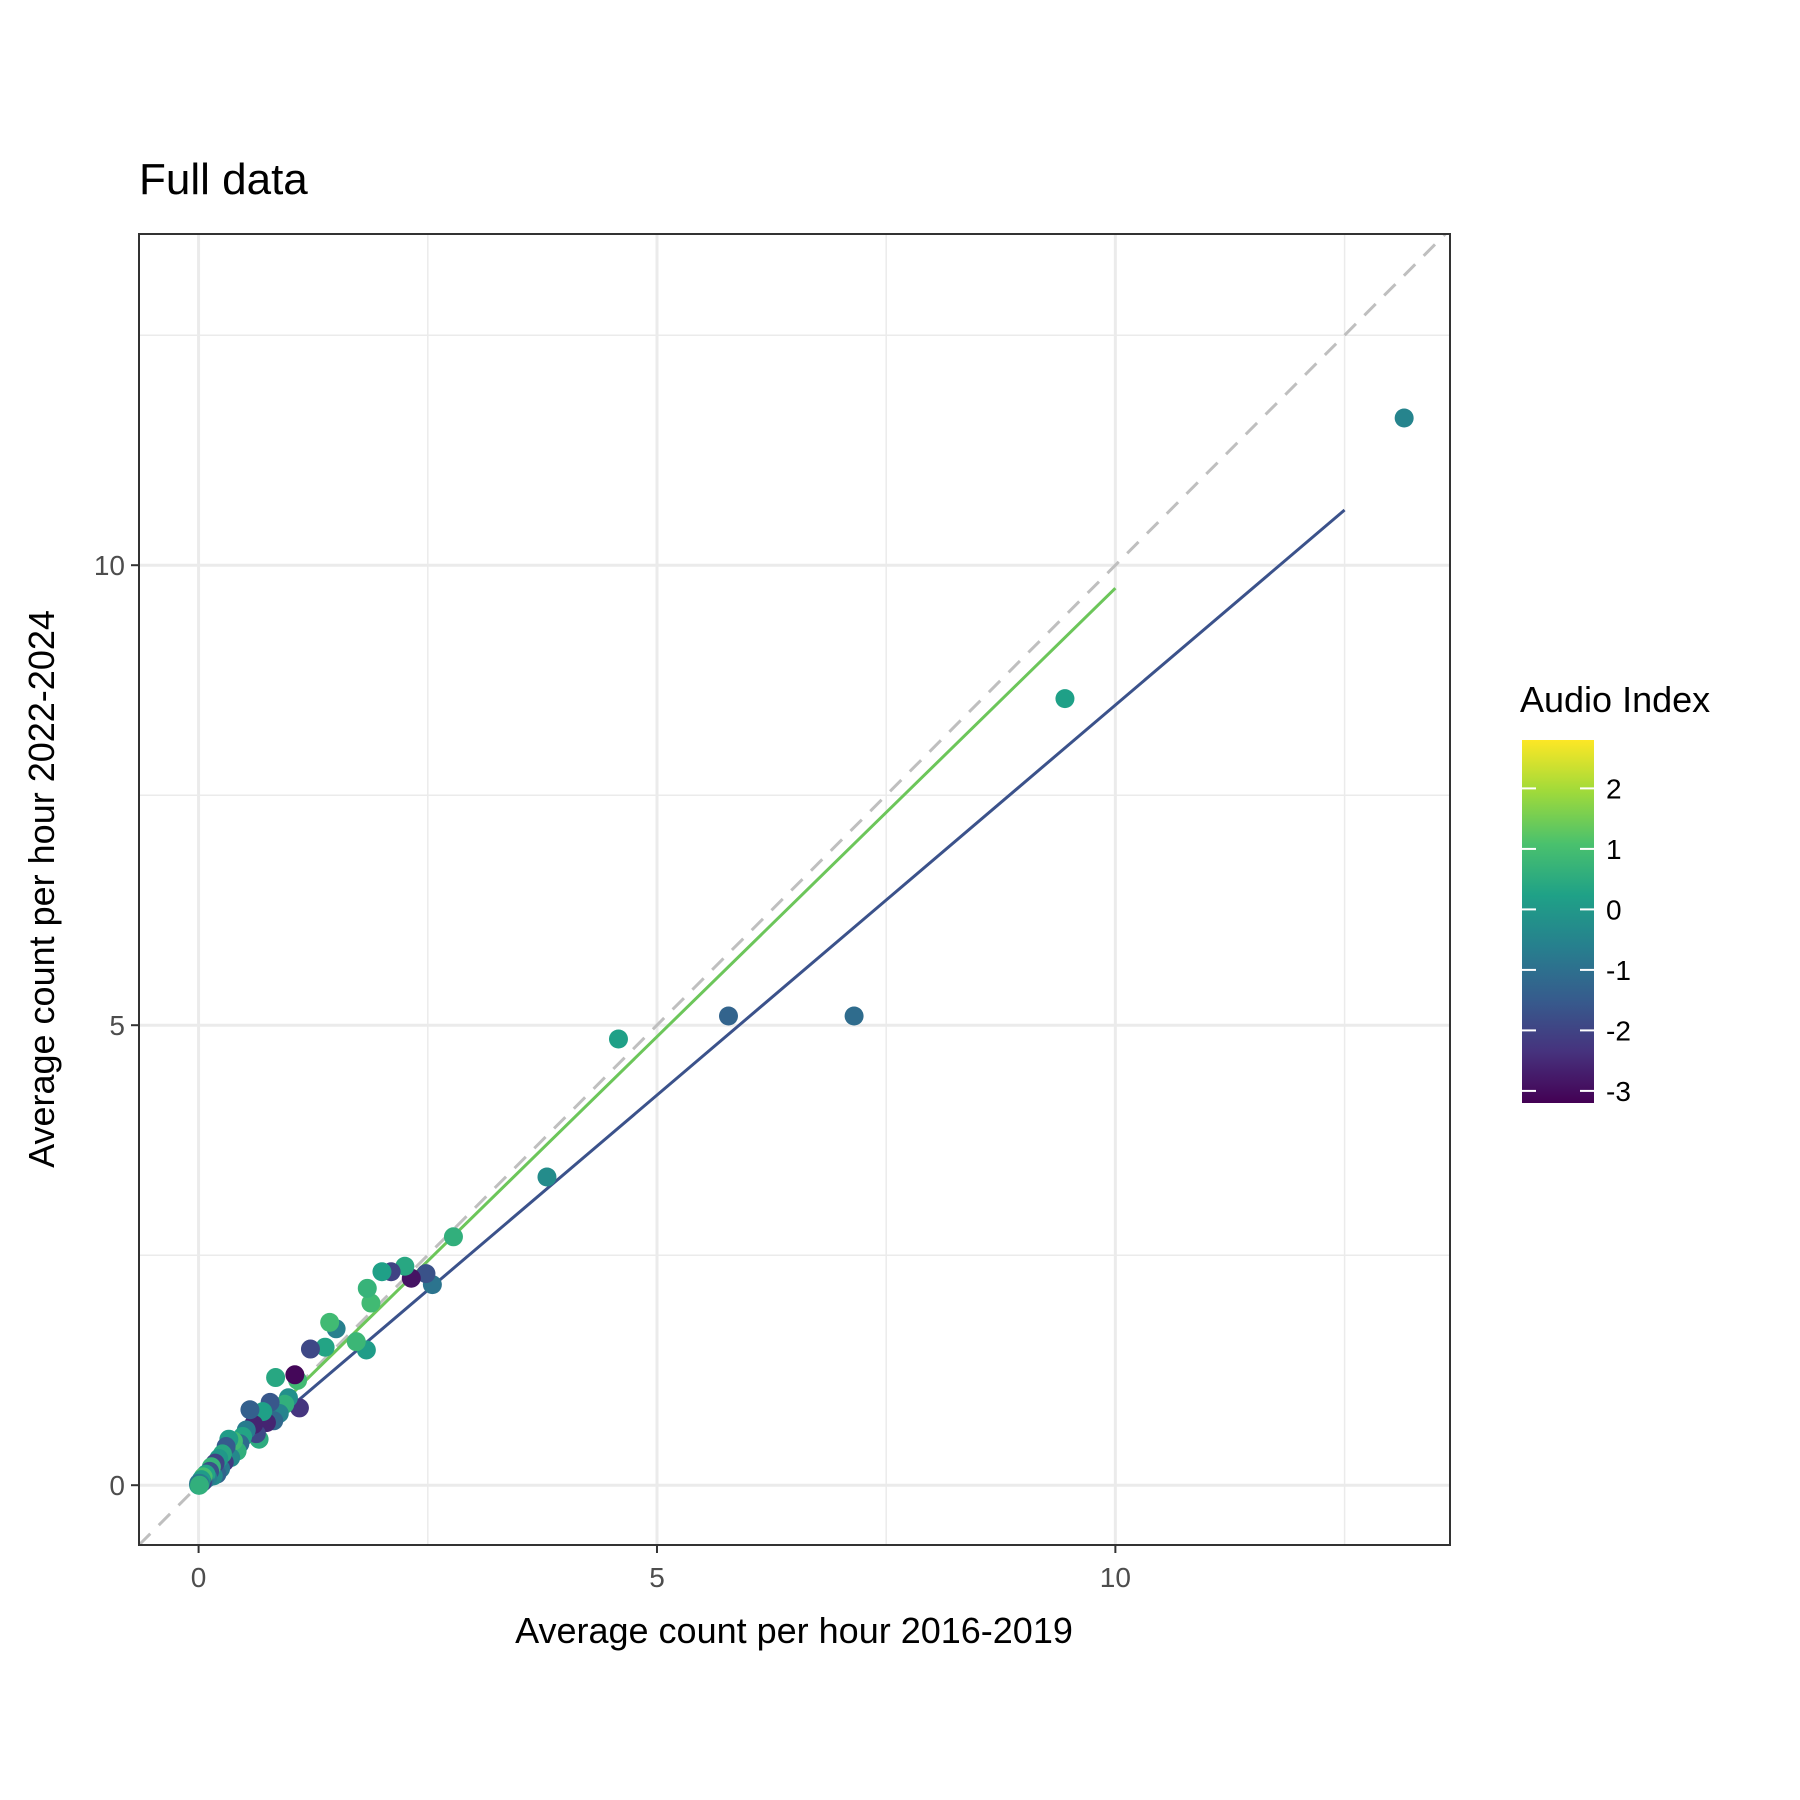 The width and height of the screenshot is (1800, 1800). What do you see at coordinates (657, 1577) in the screenshot?
I see `x-tick-label: 5` at bounding box center [657, 1577].